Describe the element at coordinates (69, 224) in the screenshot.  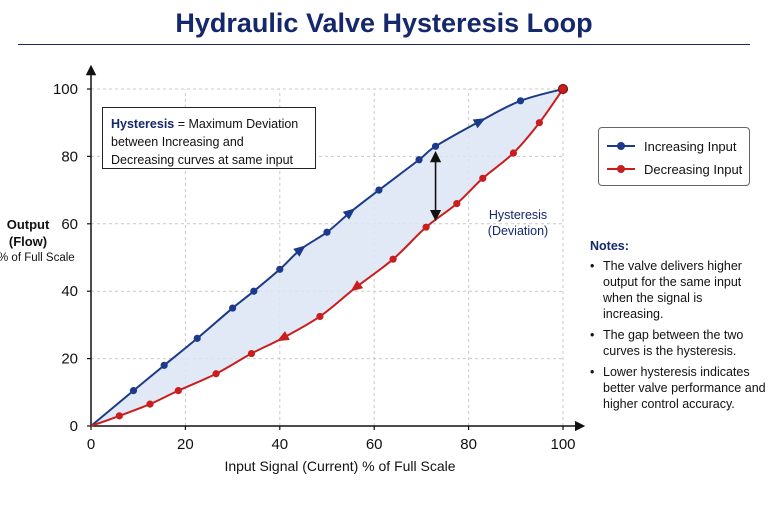
I see `y-tick-label: 60` at that location.